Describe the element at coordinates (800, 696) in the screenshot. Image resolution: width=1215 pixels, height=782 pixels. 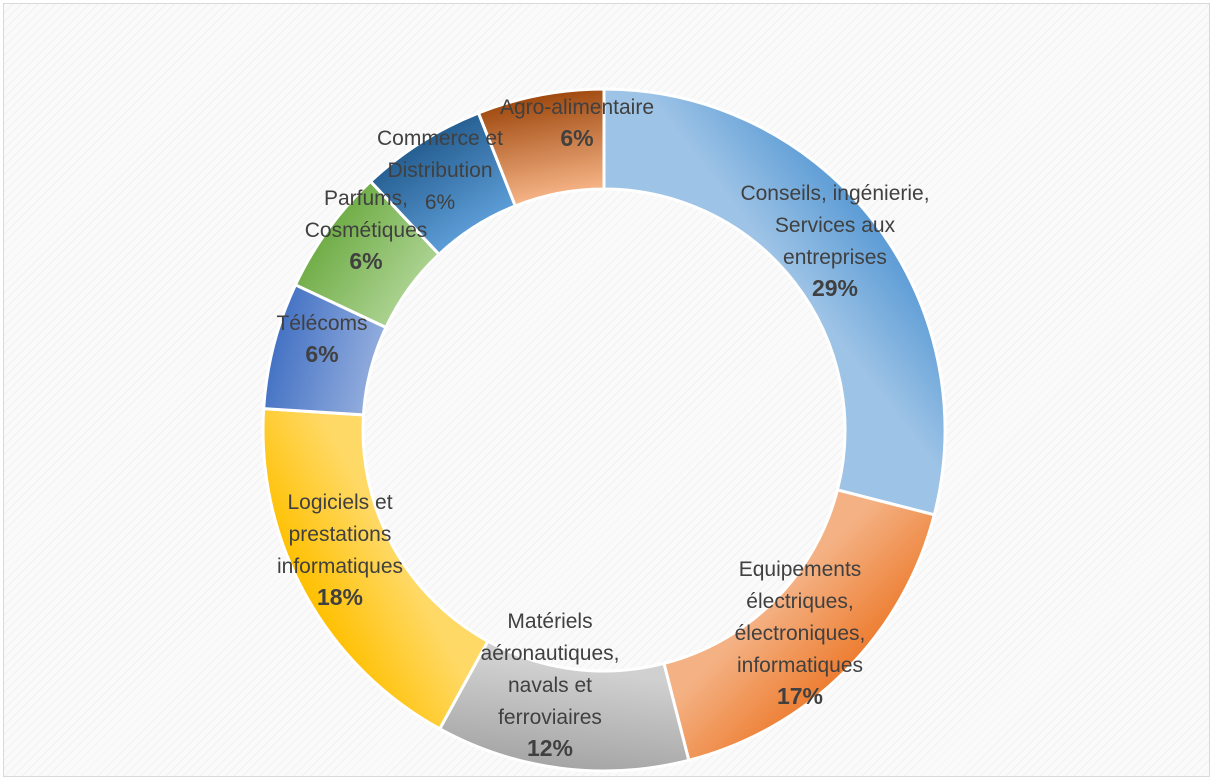
I see `value-label: 17%` at that location.